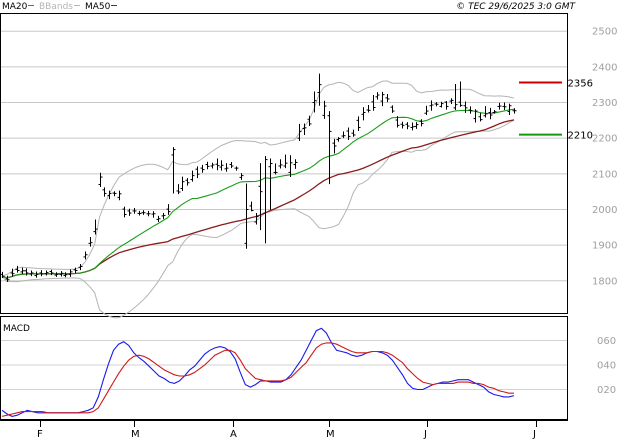  I want to click on price-tick-label: 2300, so click(604, 103).